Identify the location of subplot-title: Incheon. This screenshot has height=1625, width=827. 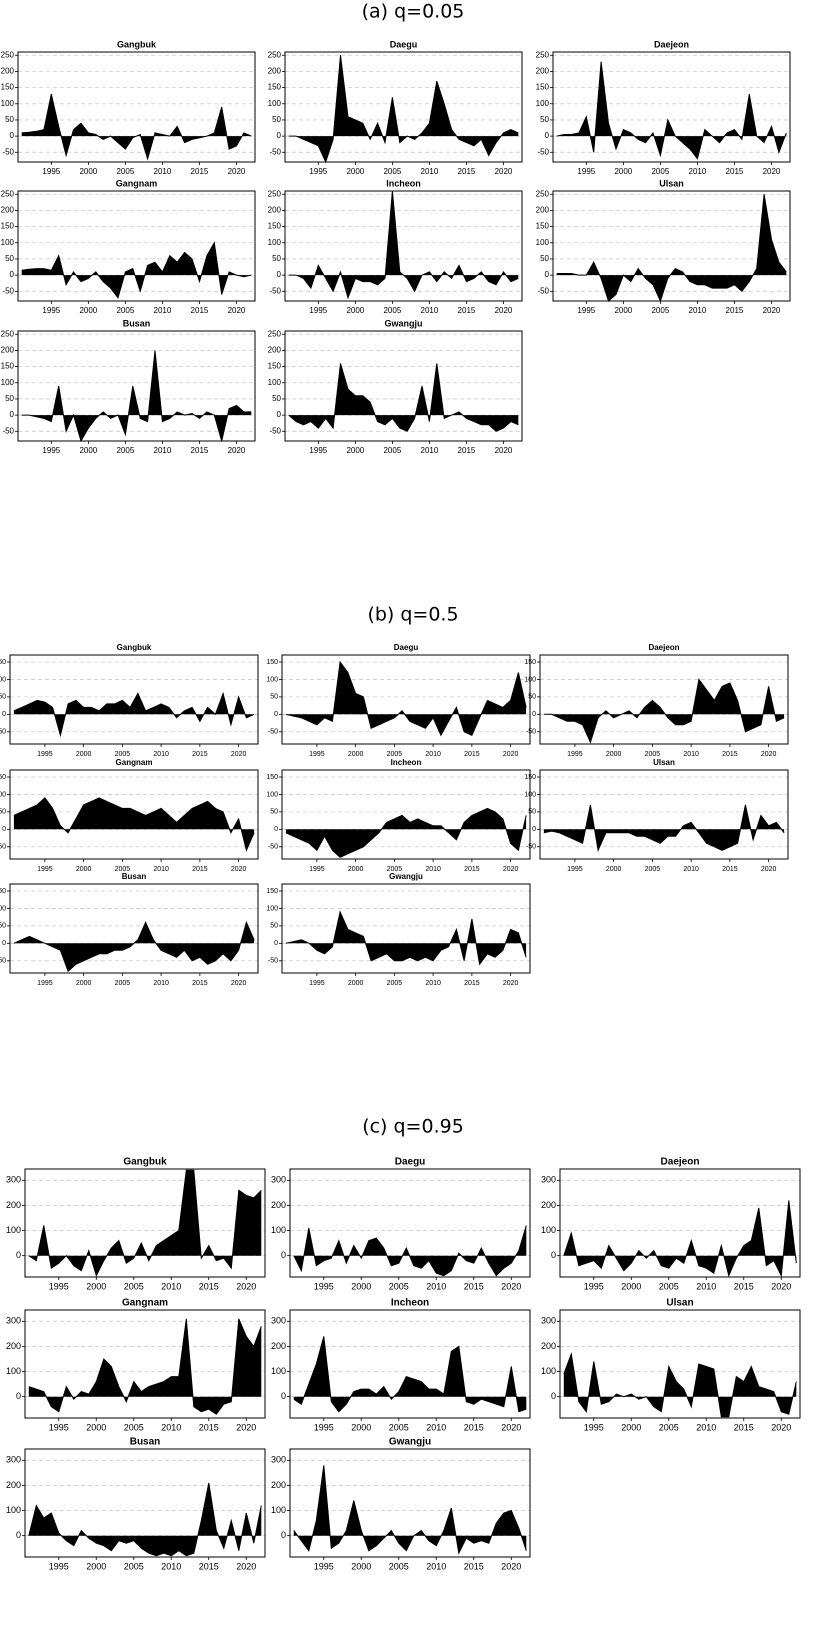
(403, 183).